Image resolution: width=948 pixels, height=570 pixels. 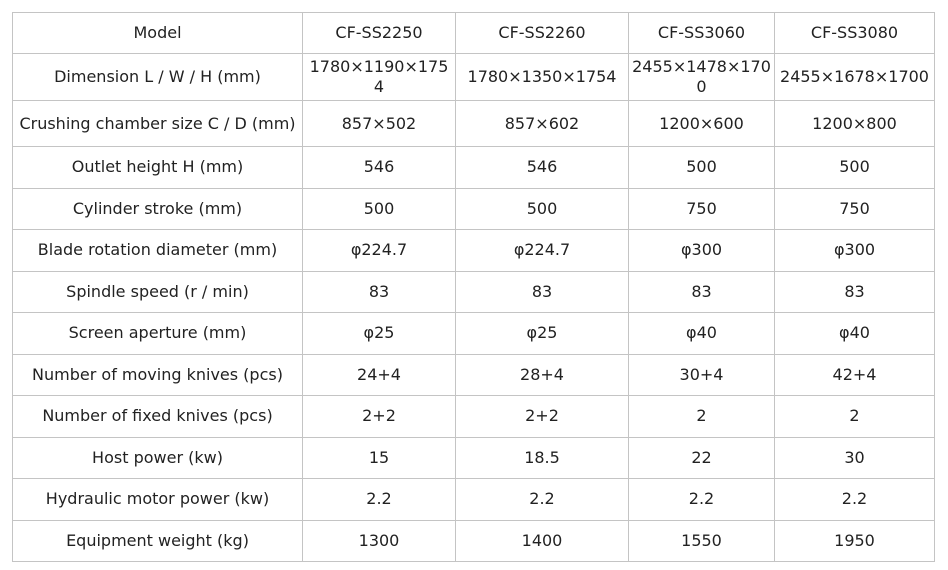 What do you see at coordinates (379, 33) in the screenshot?
I see `cell: CF-SS2250` at bounding box center [379, 33].